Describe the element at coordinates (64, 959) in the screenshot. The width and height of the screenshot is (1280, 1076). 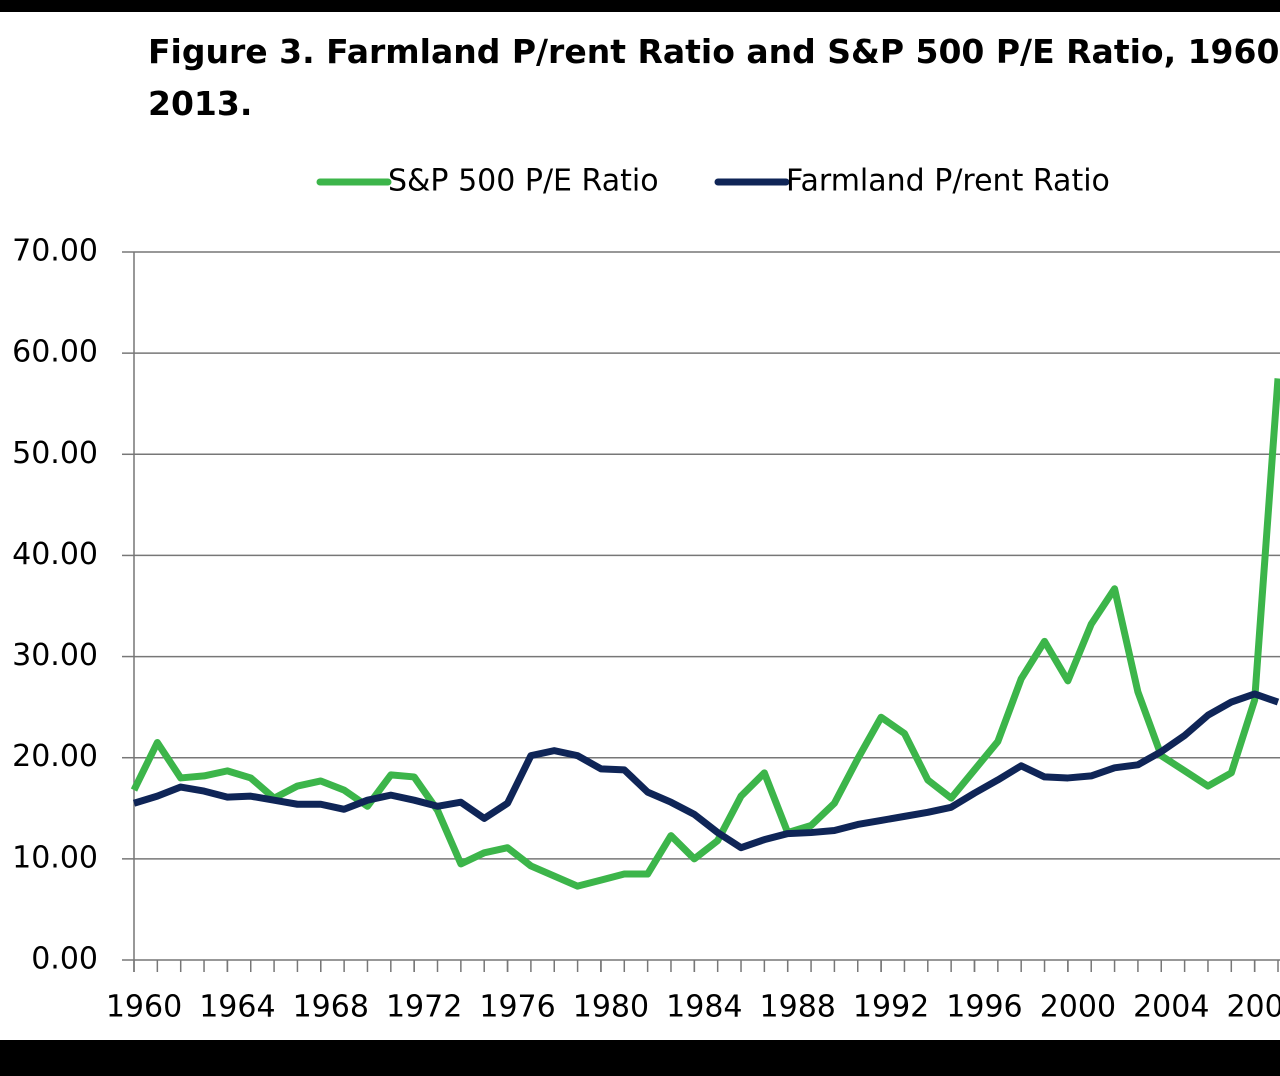
I see `y-tick-label: 0.00` at that location.